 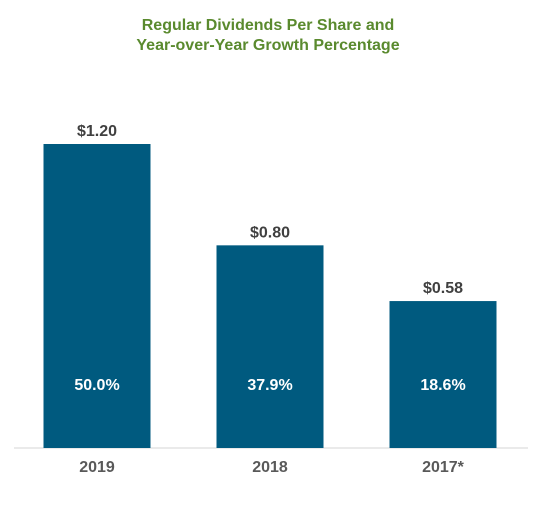 I want to click on x-tick-label: 2018, so click(x=270, y=467).